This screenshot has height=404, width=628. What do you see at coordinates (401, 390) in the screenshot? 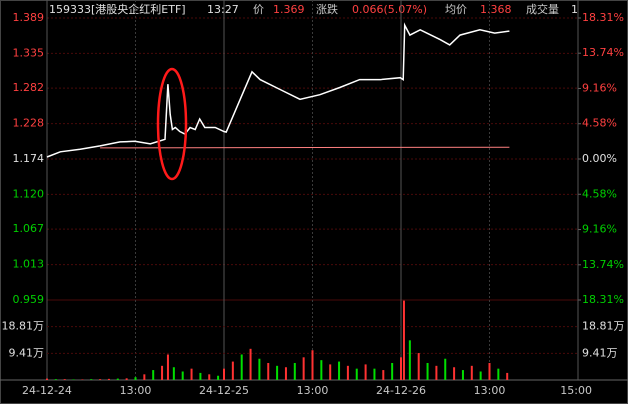
I see `x-tick-label: 24-12-26` at bounding box center [401, 390].